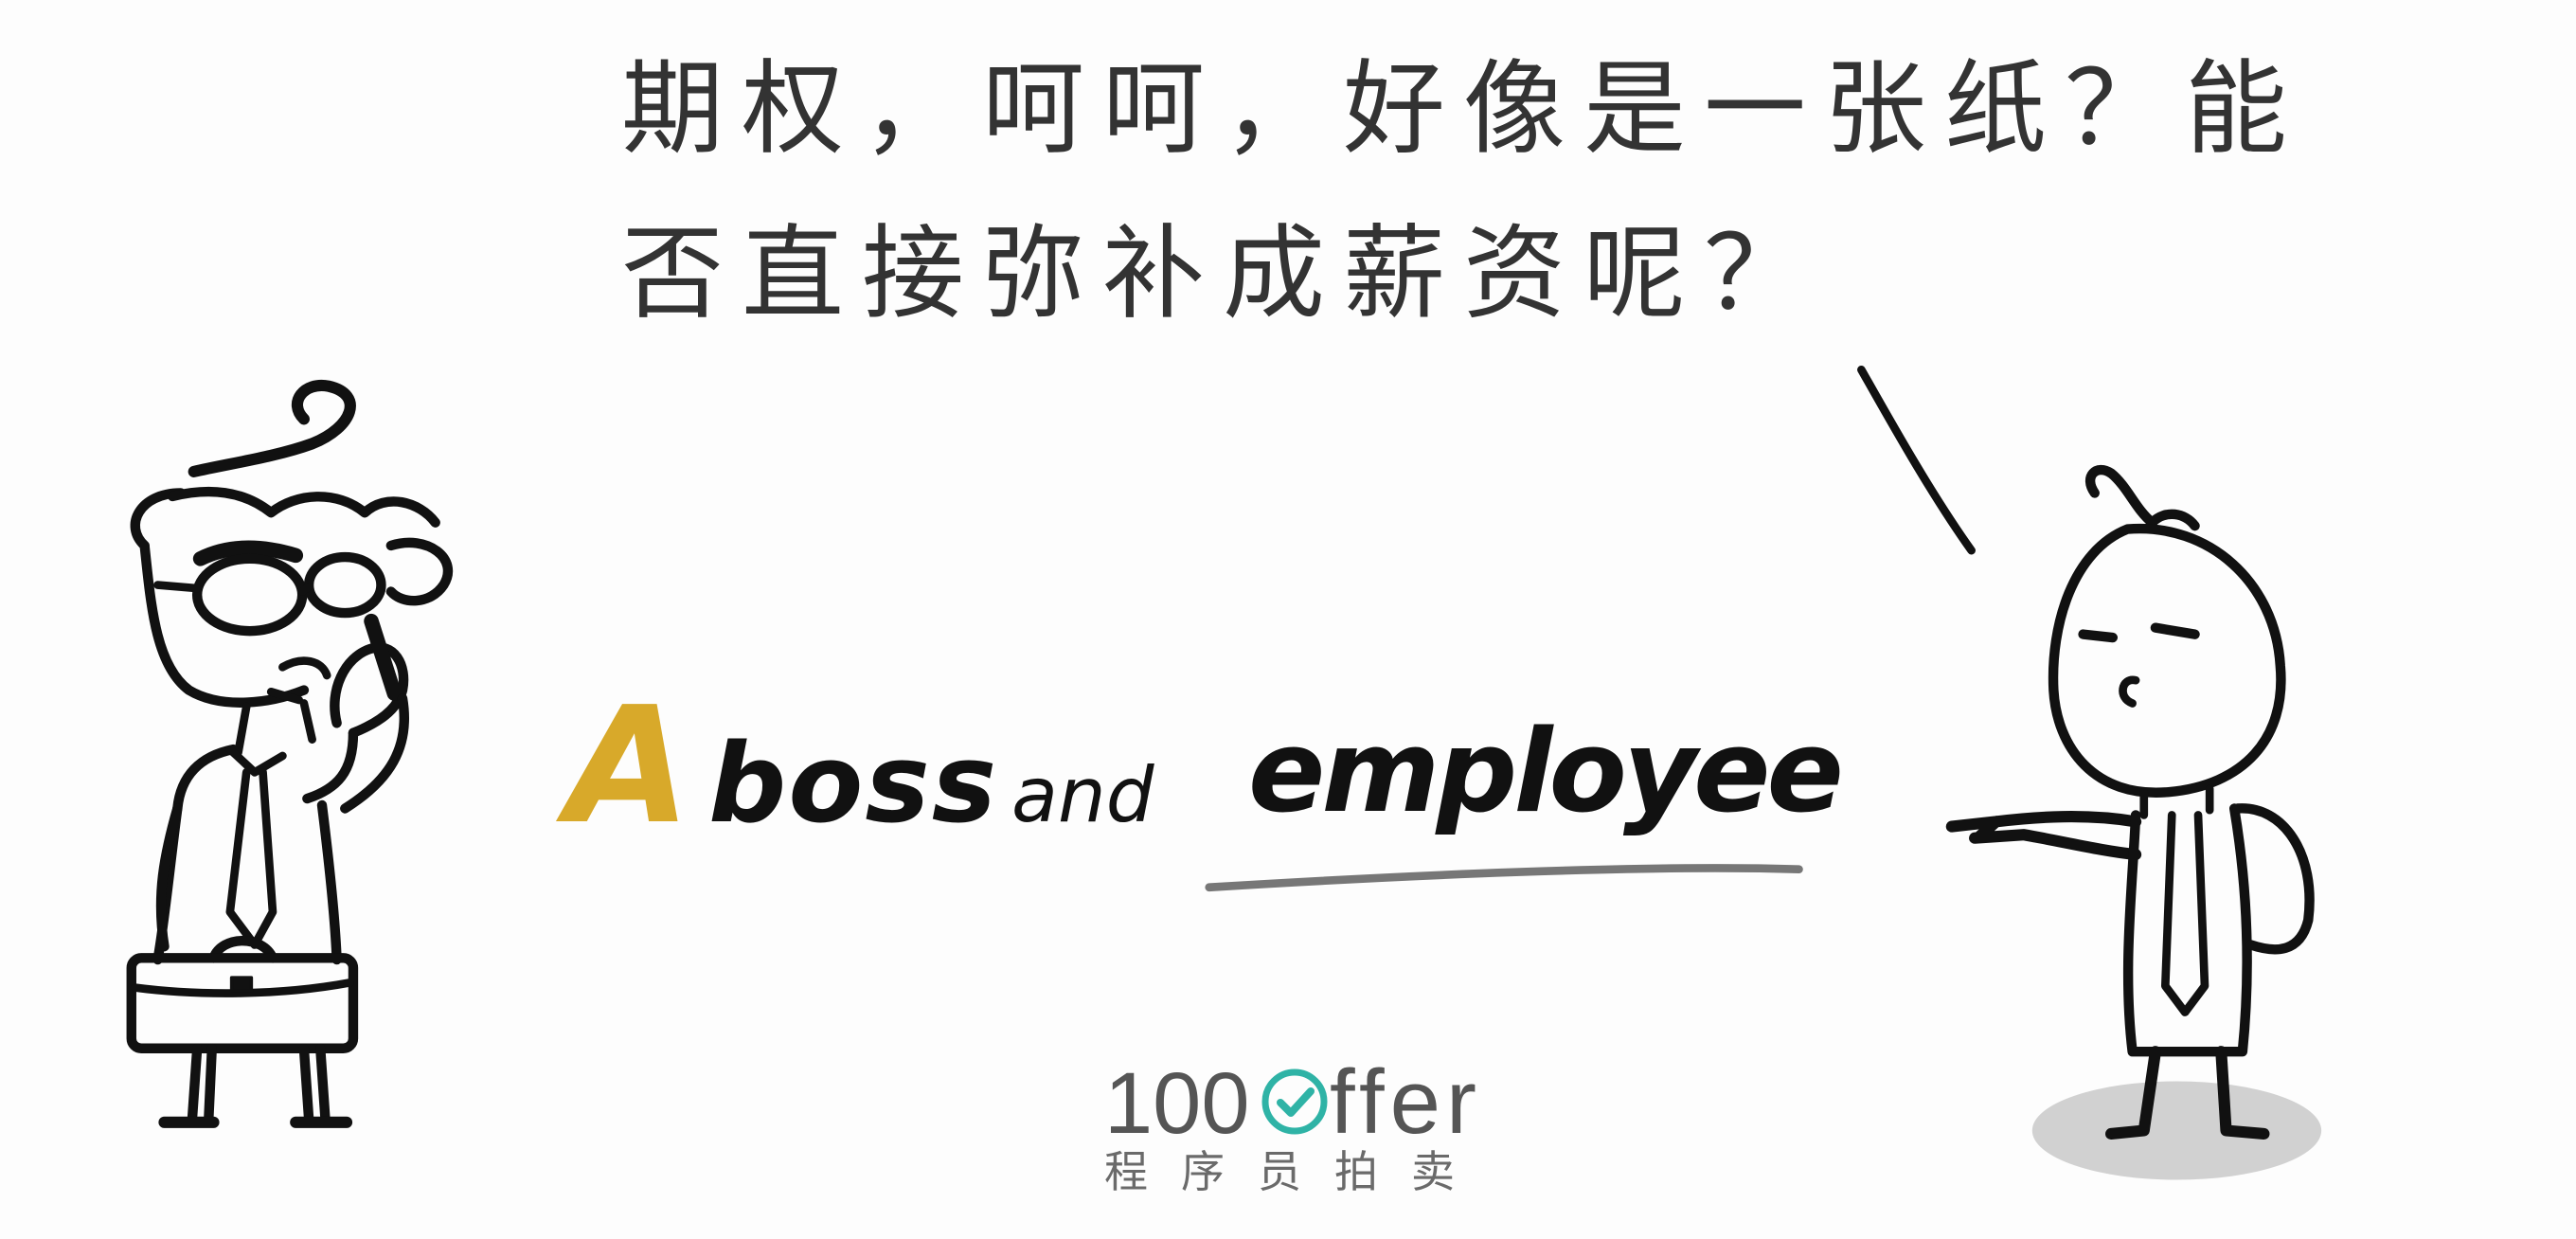  What do you see at coordinates (243, 949) in the screenshot?
I see `briefcase-handle` at bounding box center [243, 949].